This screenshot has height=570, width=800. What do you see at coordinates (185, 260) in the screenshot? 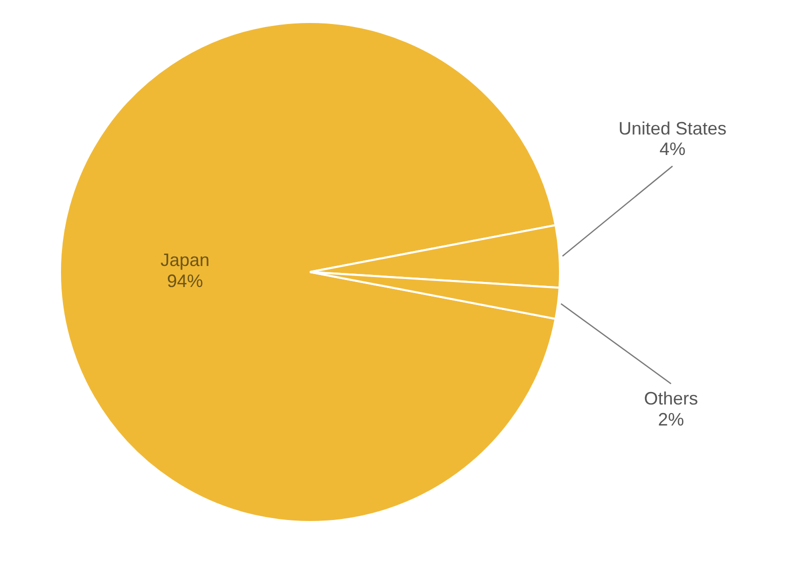
I see `slice-label: Japan` at bounding box center [185, 260].